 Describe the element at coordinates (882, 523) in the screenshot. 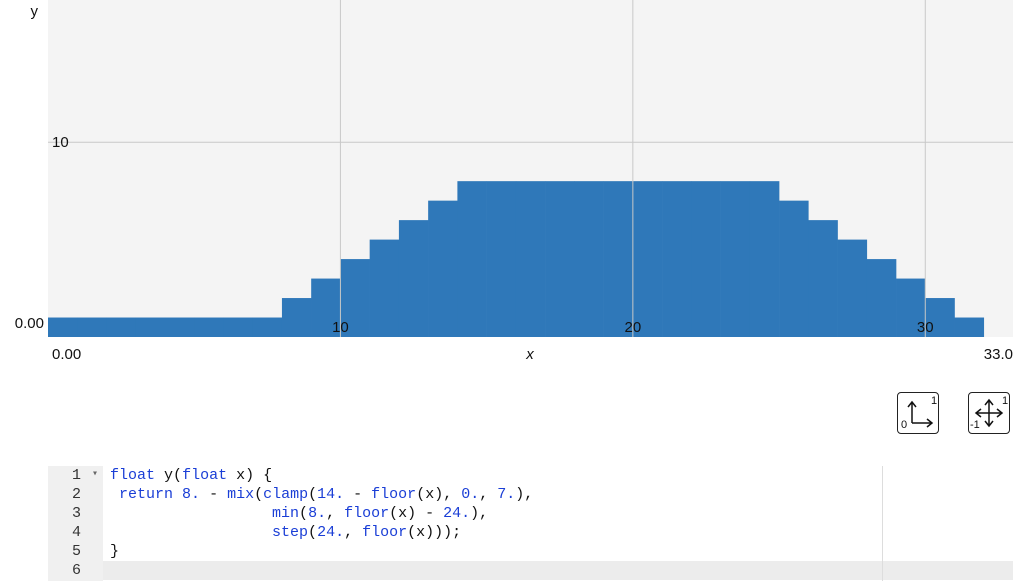

I see `print-margin` at that location.